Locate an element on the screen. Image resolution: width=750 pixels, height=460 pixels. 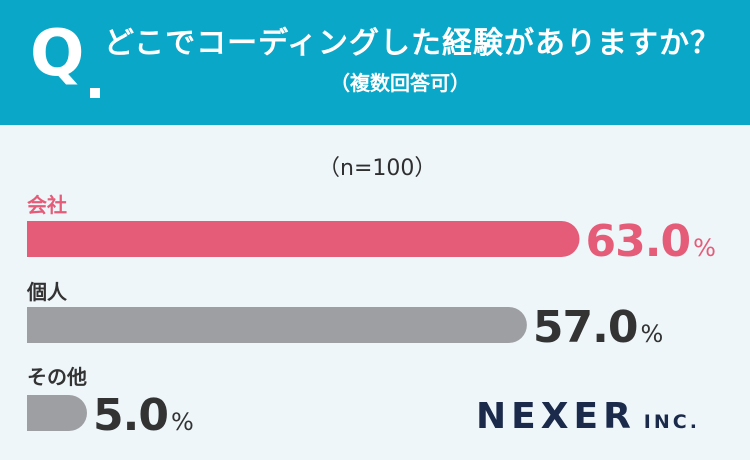
value-label: 57.0% is located at coordinates (598, 327).